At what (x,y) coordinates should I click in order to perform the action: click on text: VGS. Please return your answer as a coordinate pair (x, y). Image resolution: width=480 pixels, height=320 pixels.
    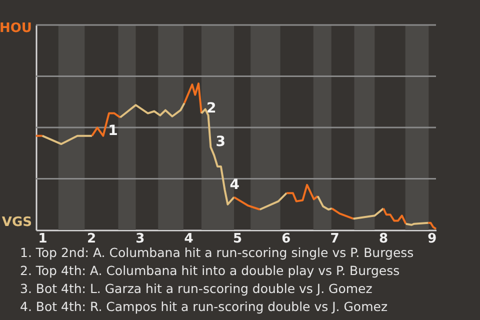
    Looking at the image, I should click on (17, 222).